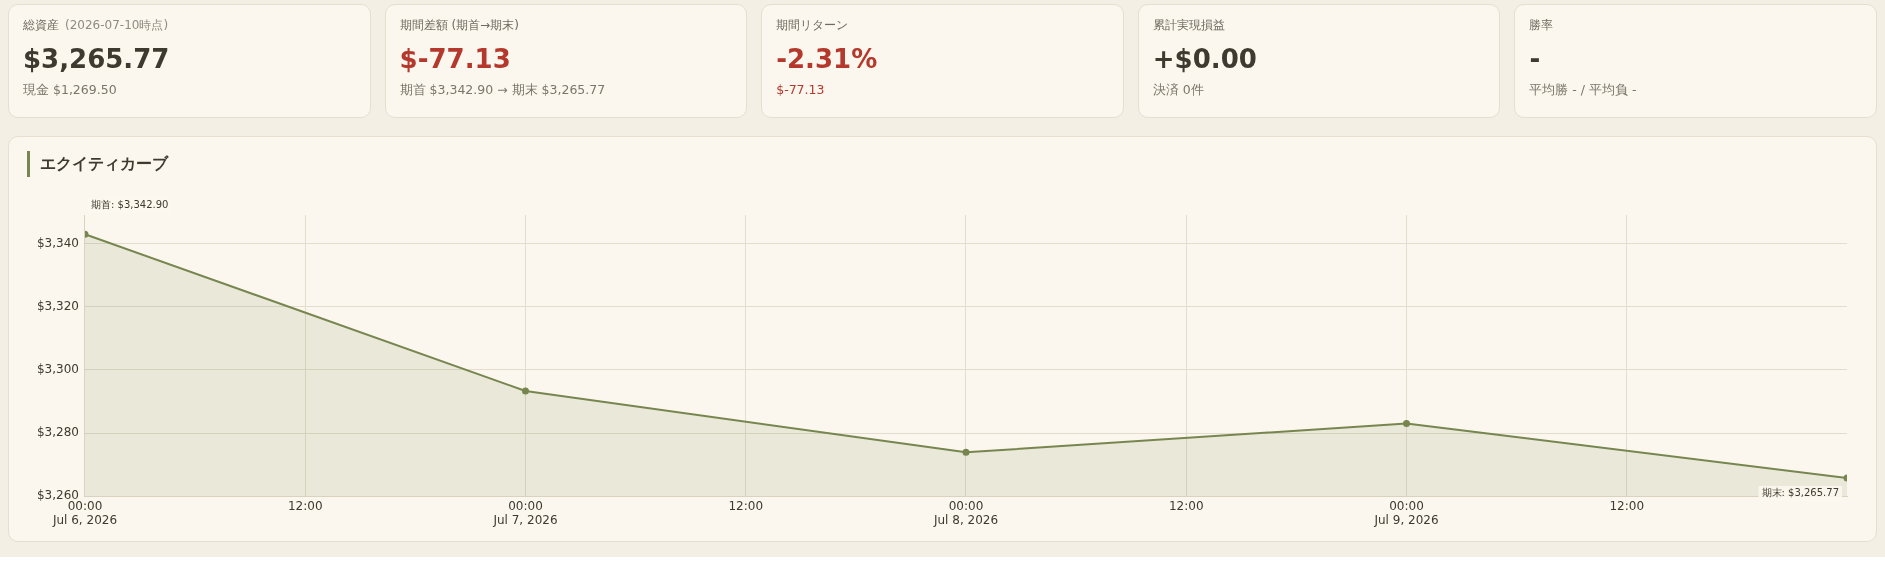  I want to click on x-tick-label: 00:00 Jul 7, 2026, so click(525, 512).